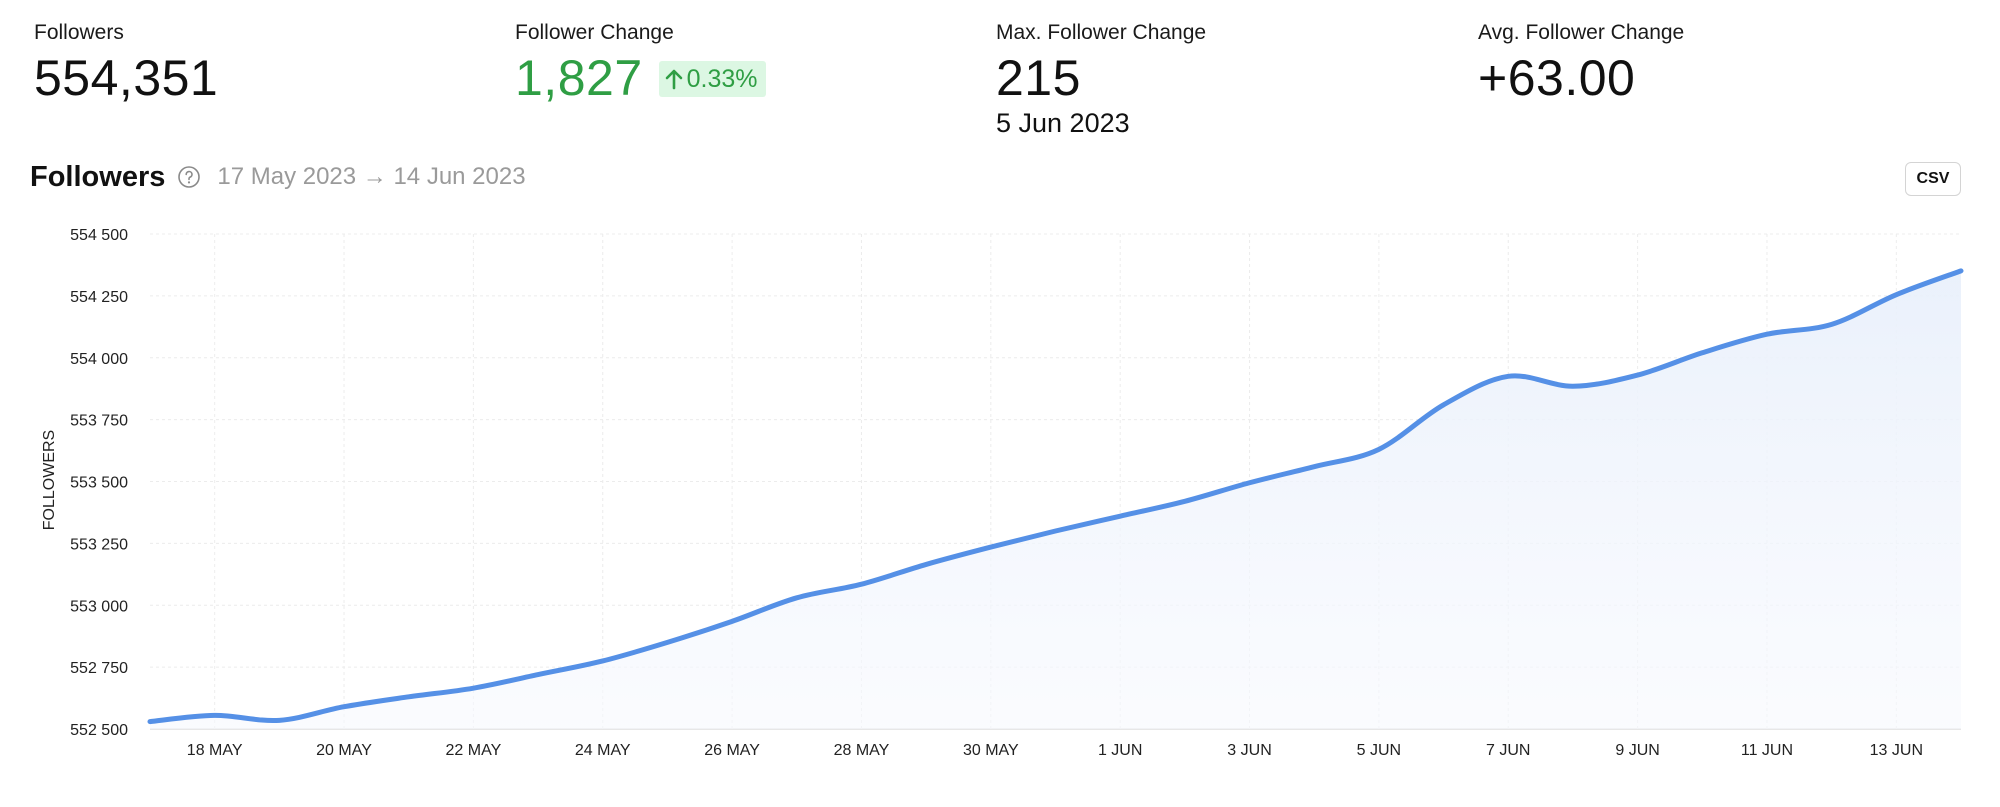  Describe the element at coordinates (991, 750) in the screenshot. I see `x-tick-label: 30 MAY` at that location.